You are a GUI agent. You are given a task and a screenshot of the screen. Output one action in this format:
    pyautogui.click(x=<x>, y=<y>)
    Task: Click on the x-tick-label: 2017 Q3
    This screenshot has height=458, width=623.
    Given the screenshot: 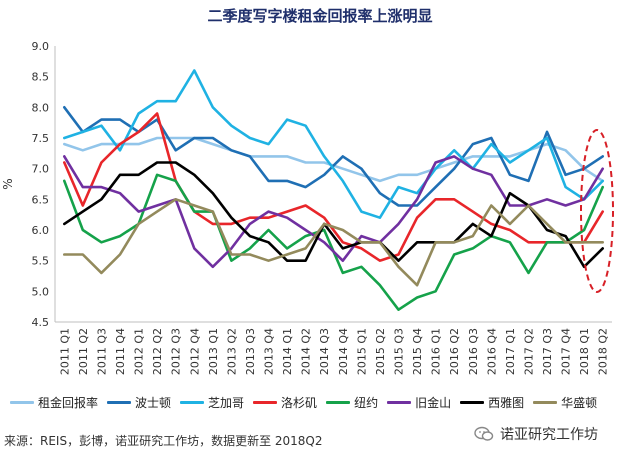 What is the action you would take?
    pyautogui.click(x=547, y=351)
    